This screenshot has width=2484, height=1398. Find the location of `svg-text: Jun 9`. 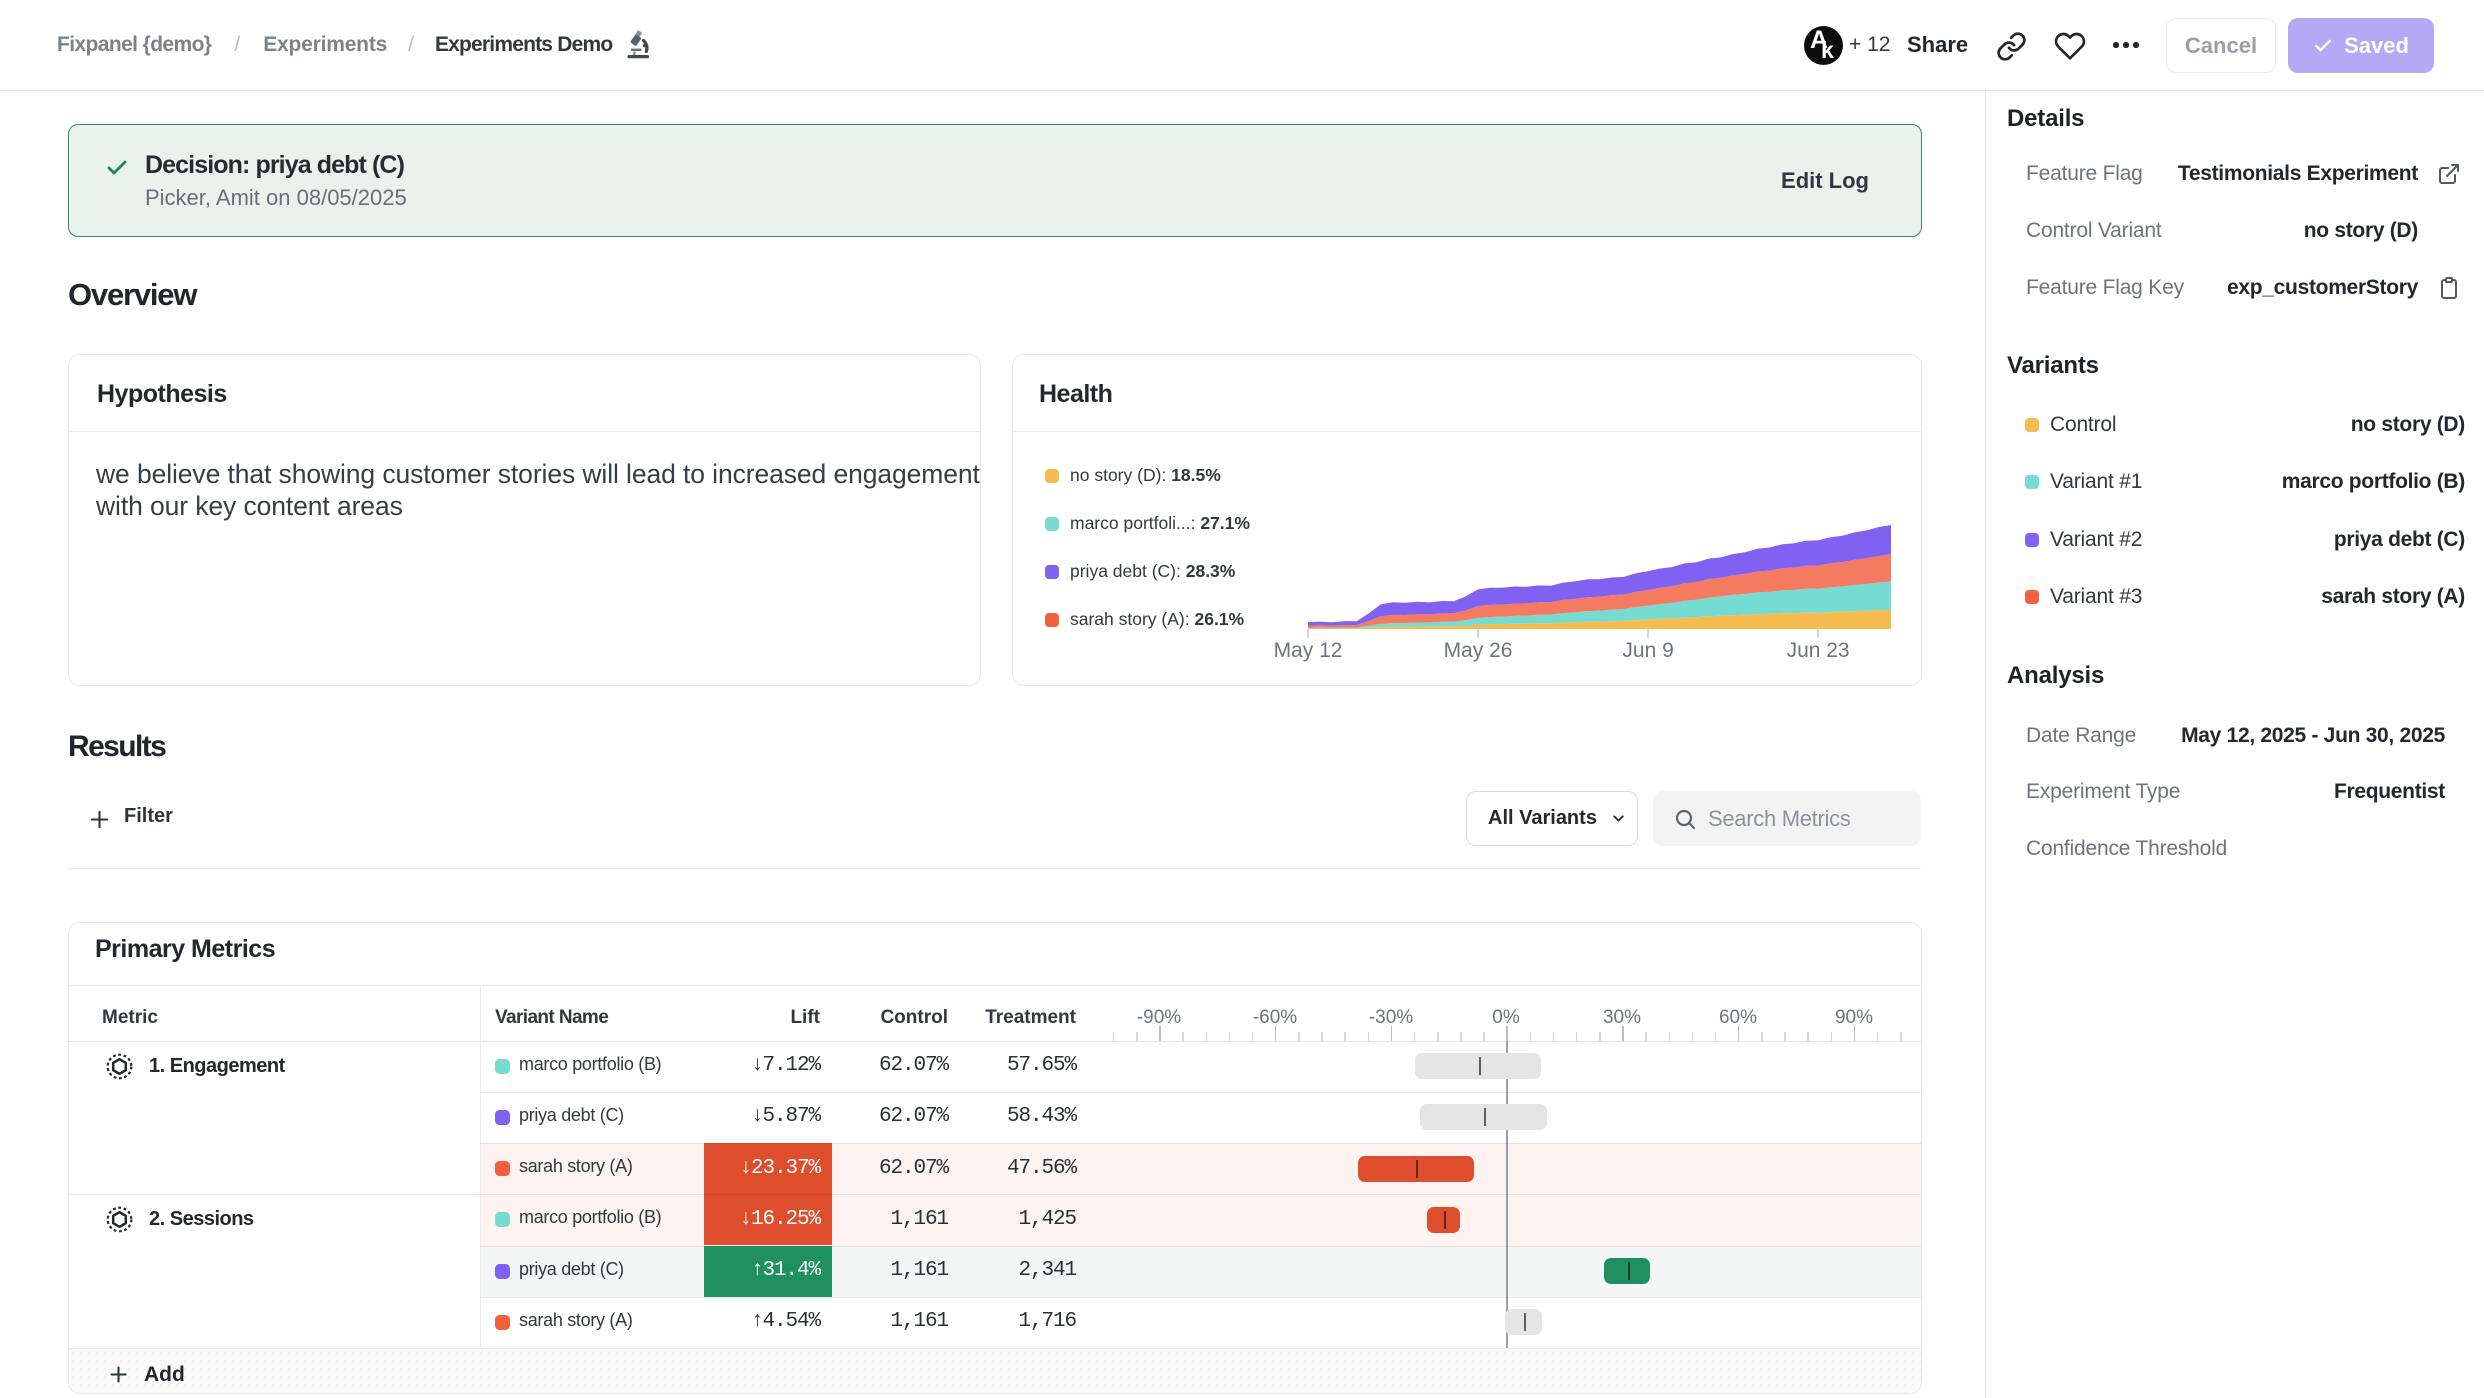

svg-text: Jun 9 is located at coordinates (1647, 650).